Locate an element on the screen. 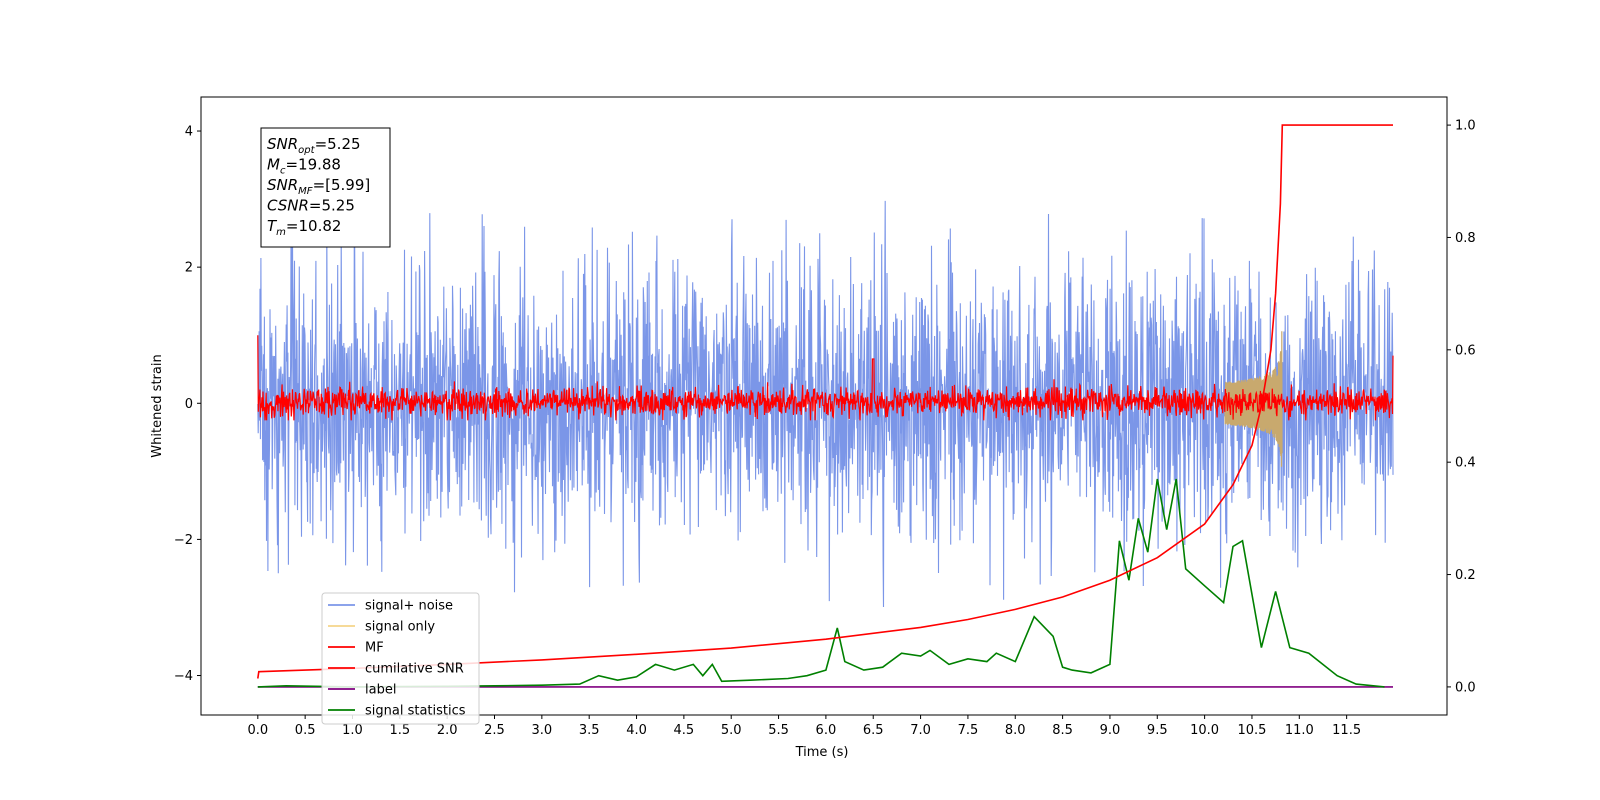 This screenshot has height=800, width=1600. x-axis-label: Time (s) is located at coordinates (822, 752).